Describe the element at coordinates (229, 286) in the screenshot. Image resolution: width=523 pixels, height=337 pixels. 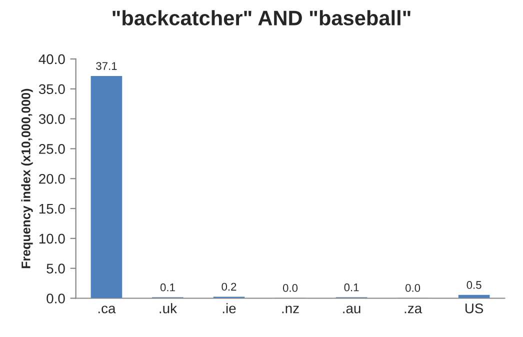
I see `data-label: 0.2` at that location.